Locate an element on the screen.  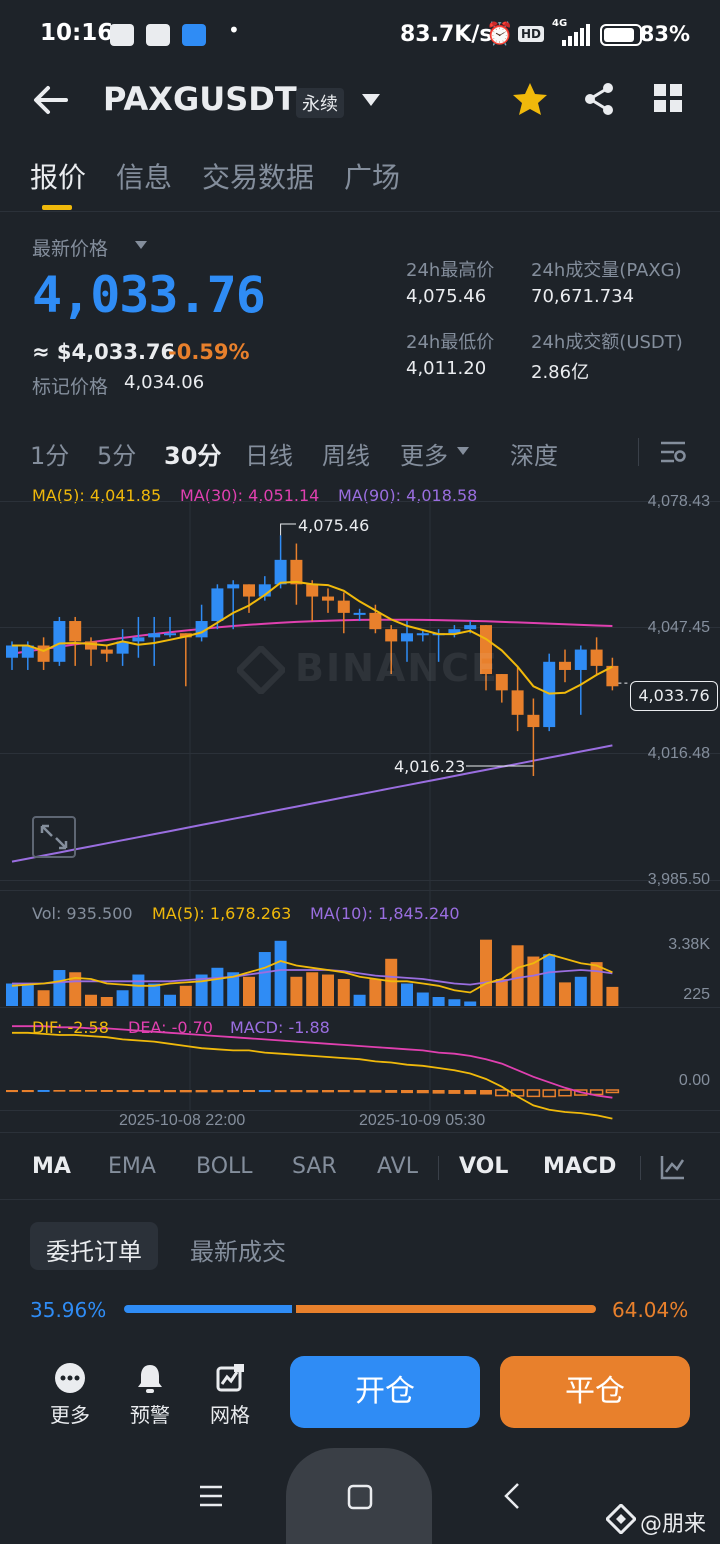
home-icon is located at coordinates (360, 1497).